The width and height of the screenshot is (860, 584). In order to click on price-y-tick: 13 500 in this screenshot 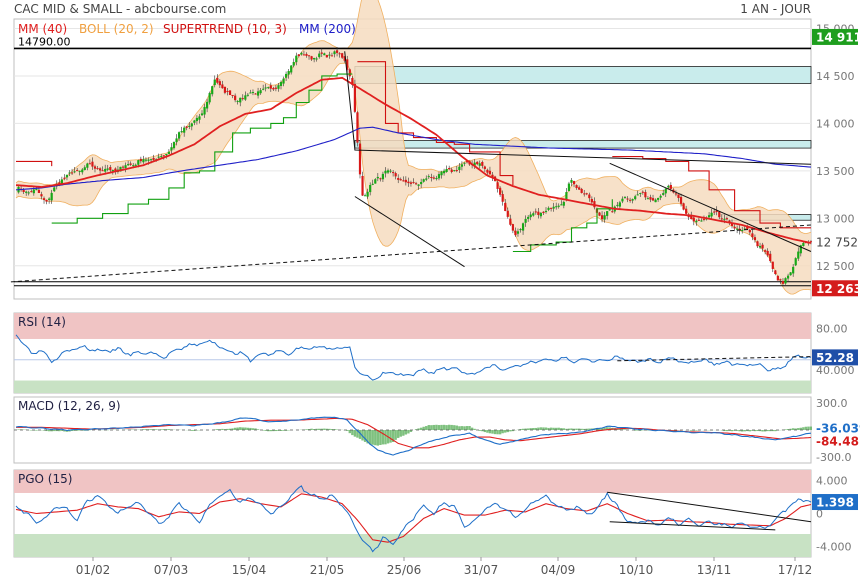, I will do `click(835, 171)`.